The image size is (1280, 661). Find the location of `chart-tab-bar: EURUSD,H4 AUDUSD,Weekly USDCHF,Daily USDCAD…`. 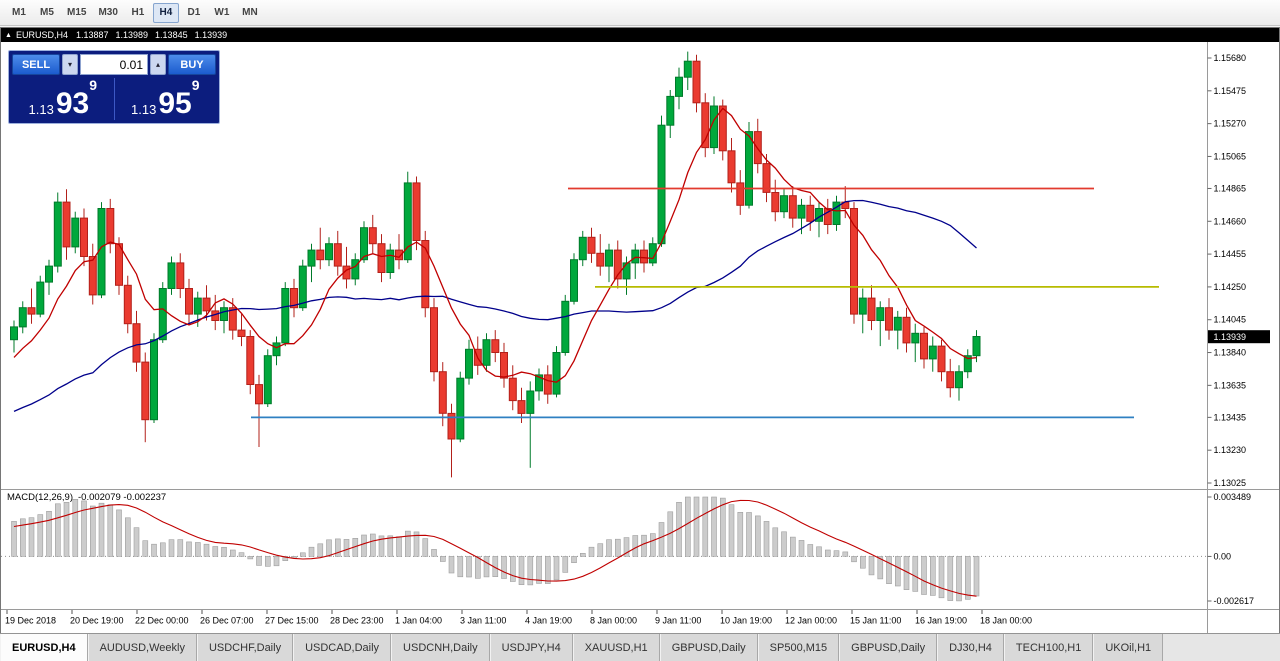

chart-tab-bar: EURUSD,H4 AUDUSD,Weekly USDCHF,Daily USDCAD… is located at coordinates (640, 647).